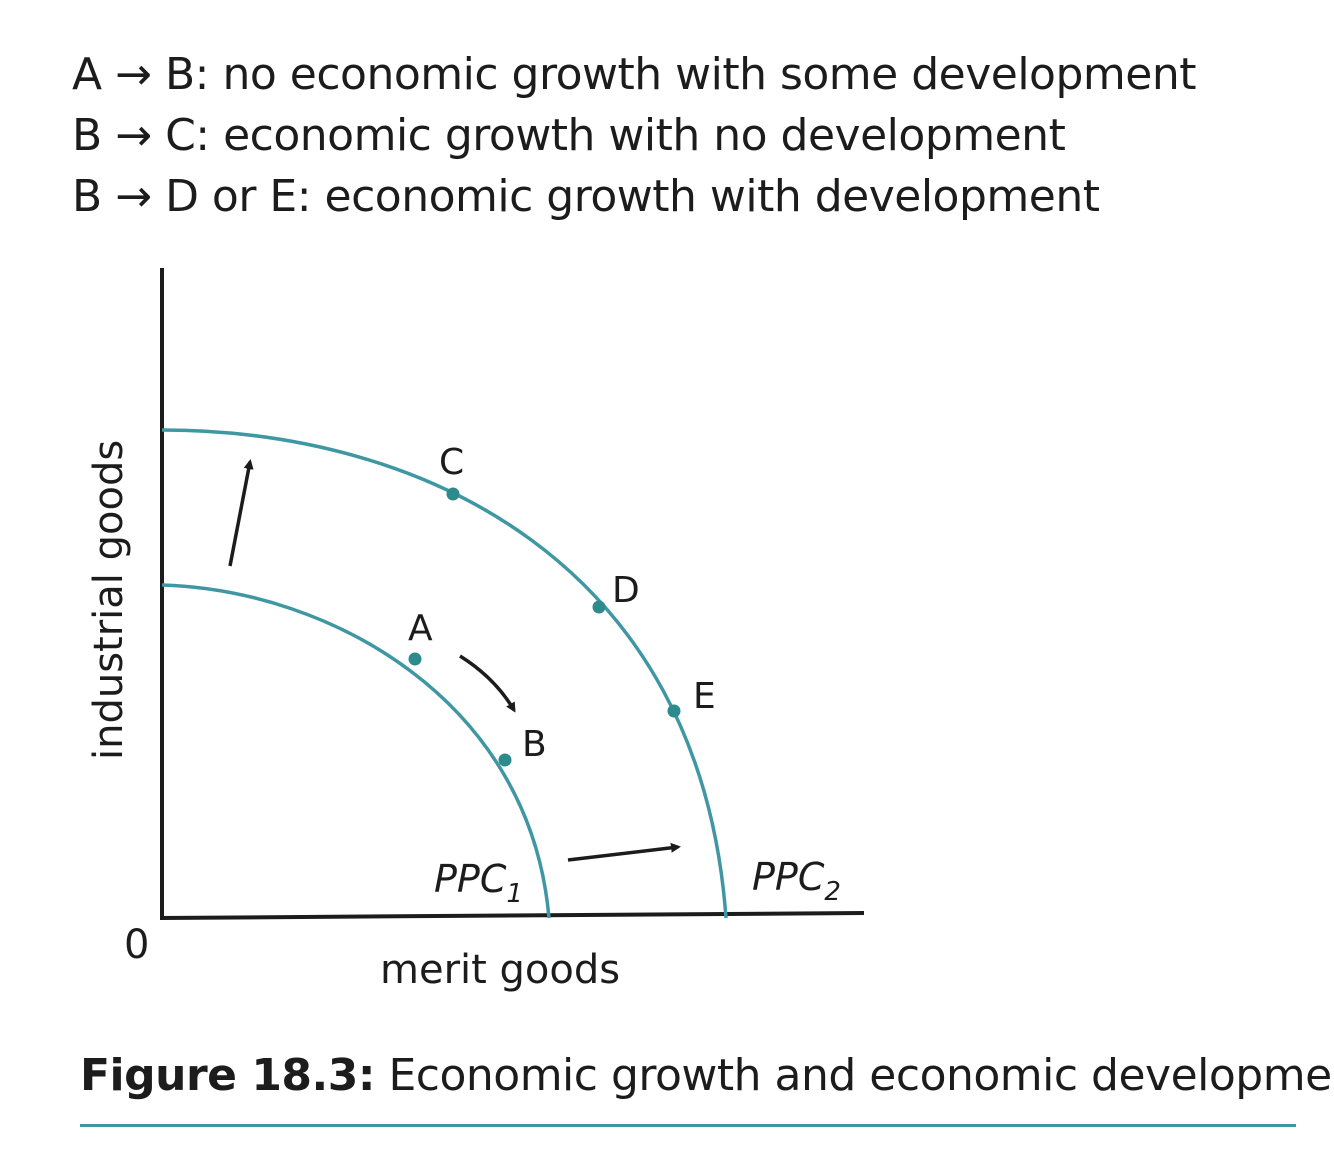  I want to click on point-c-label: C, so click(451, 462).